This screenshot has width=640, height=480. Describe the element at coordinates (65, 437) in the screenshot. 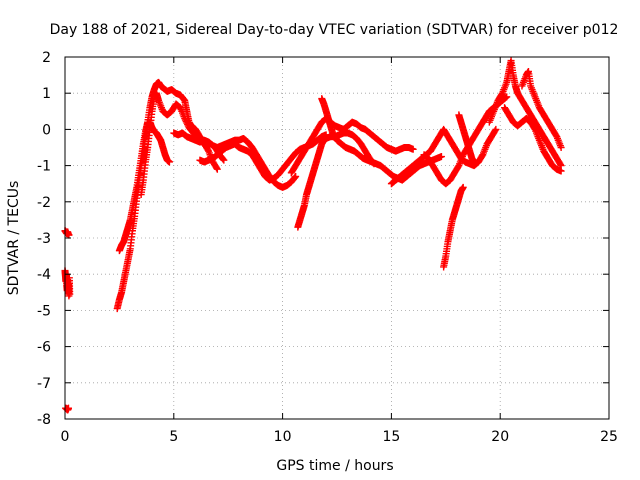

I see `x-tick-label: 0` at that location.